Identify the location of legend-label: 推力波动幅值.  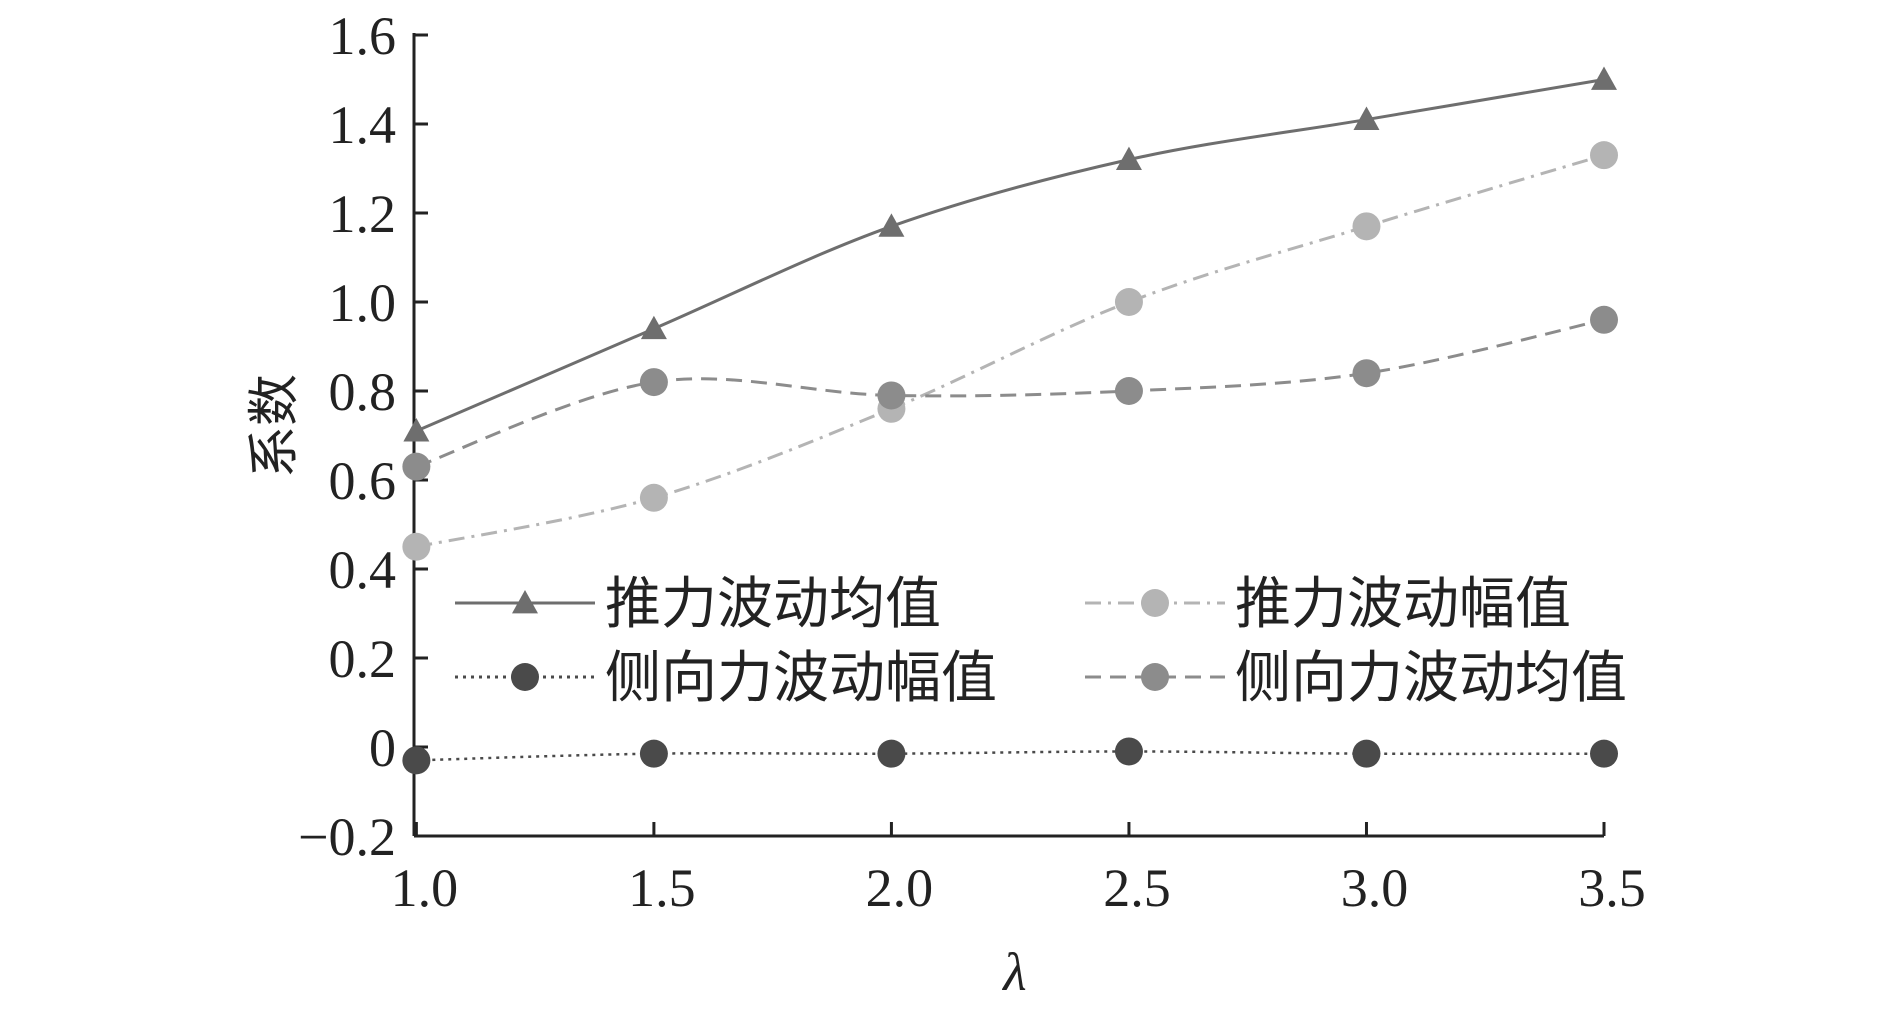
(1403, 604).